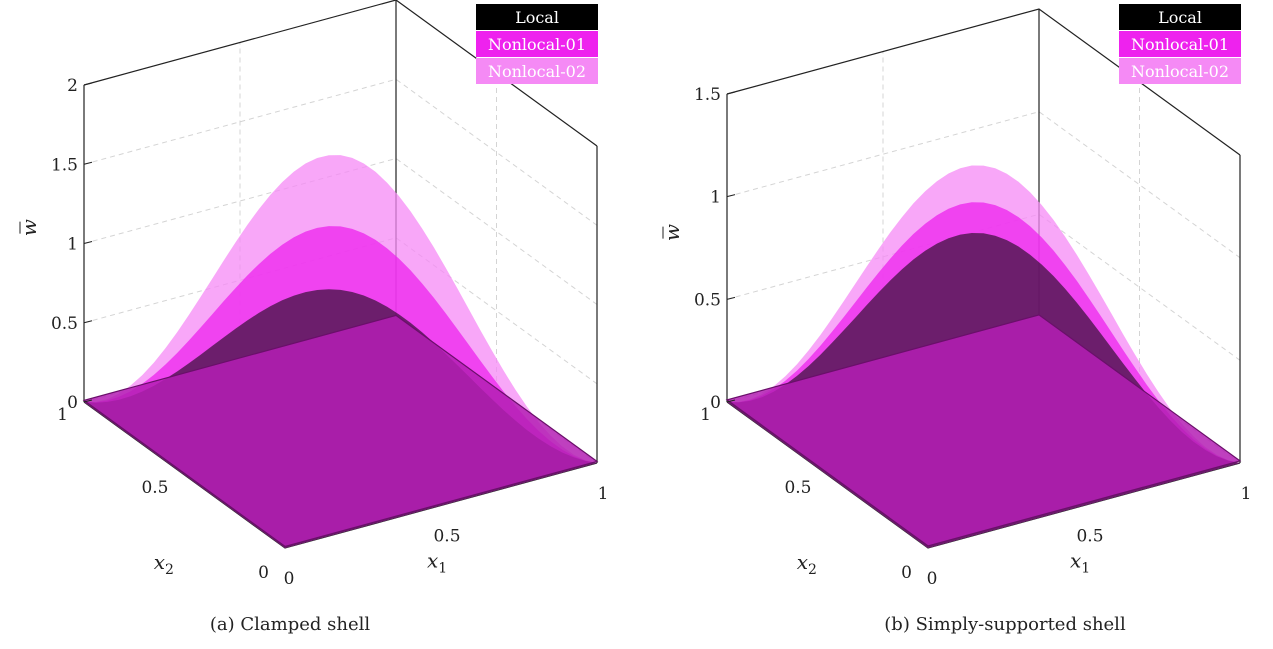 This screenshot has width=1273, height=649. I want to click on panel-caption: (a) Clamped shell, so click(290, 624).